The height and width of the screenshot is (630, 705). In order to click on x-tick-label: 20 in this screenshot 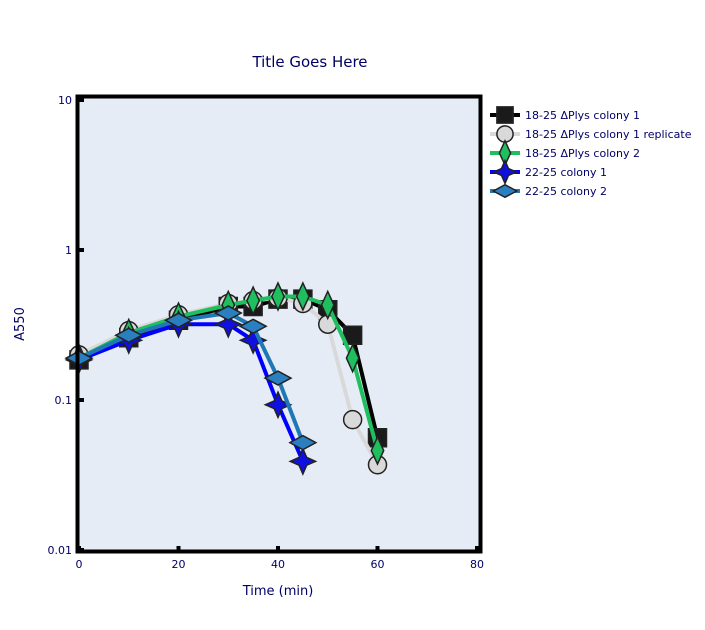, I will do `click(179, 564)`.